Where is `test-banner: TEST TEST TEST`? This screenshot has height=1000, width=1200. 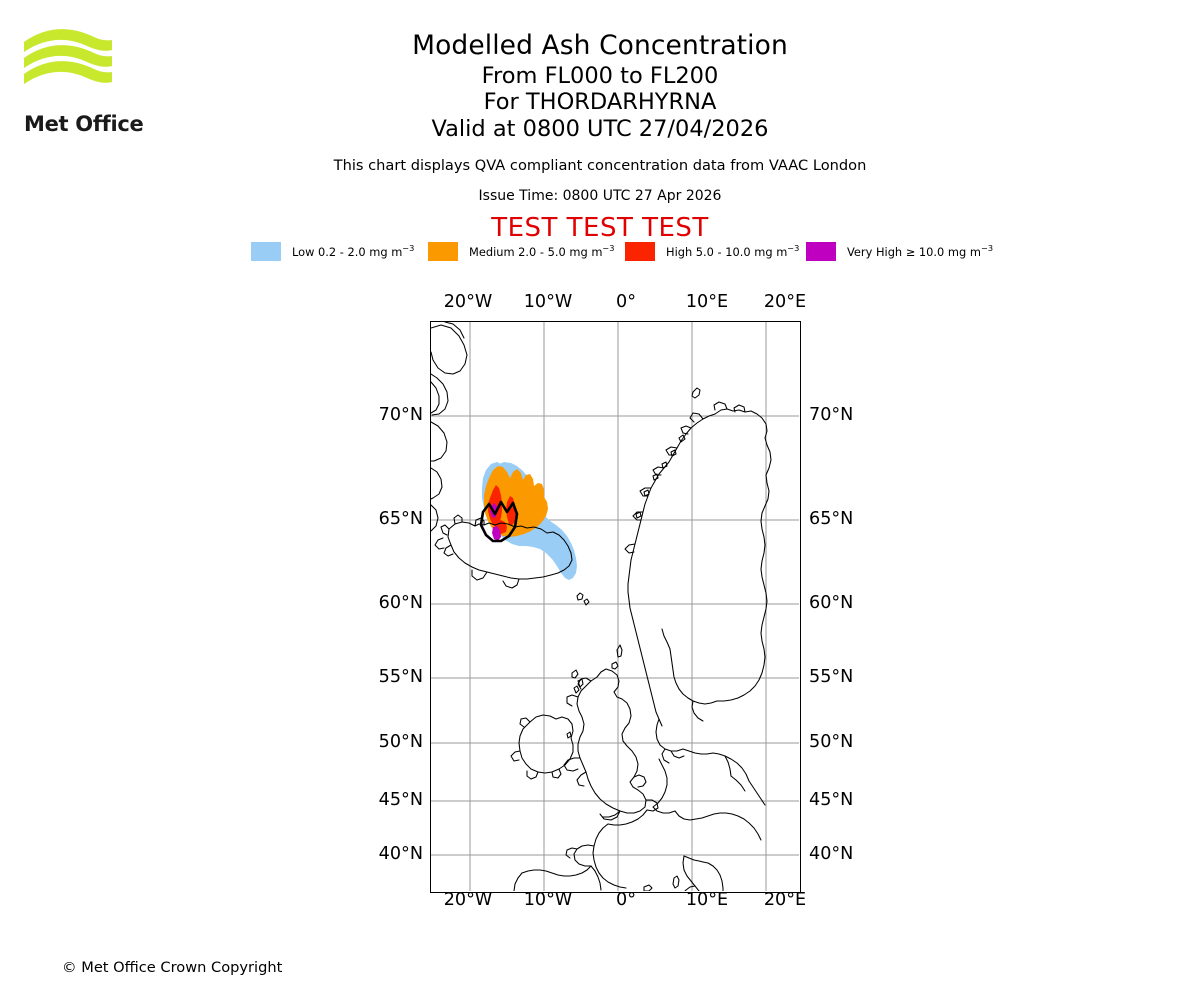 test-banner: TEST TEST TEST is located at coordinates (600, 228).